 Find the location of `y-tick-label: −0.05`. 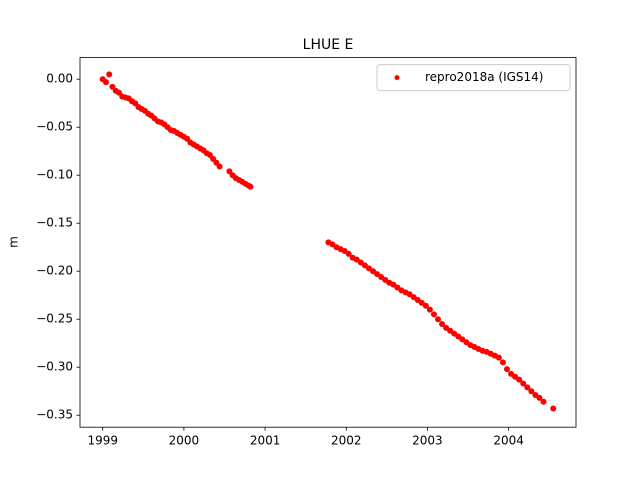

y-tick-label: −0.05 is located at coordinates (54, 127).